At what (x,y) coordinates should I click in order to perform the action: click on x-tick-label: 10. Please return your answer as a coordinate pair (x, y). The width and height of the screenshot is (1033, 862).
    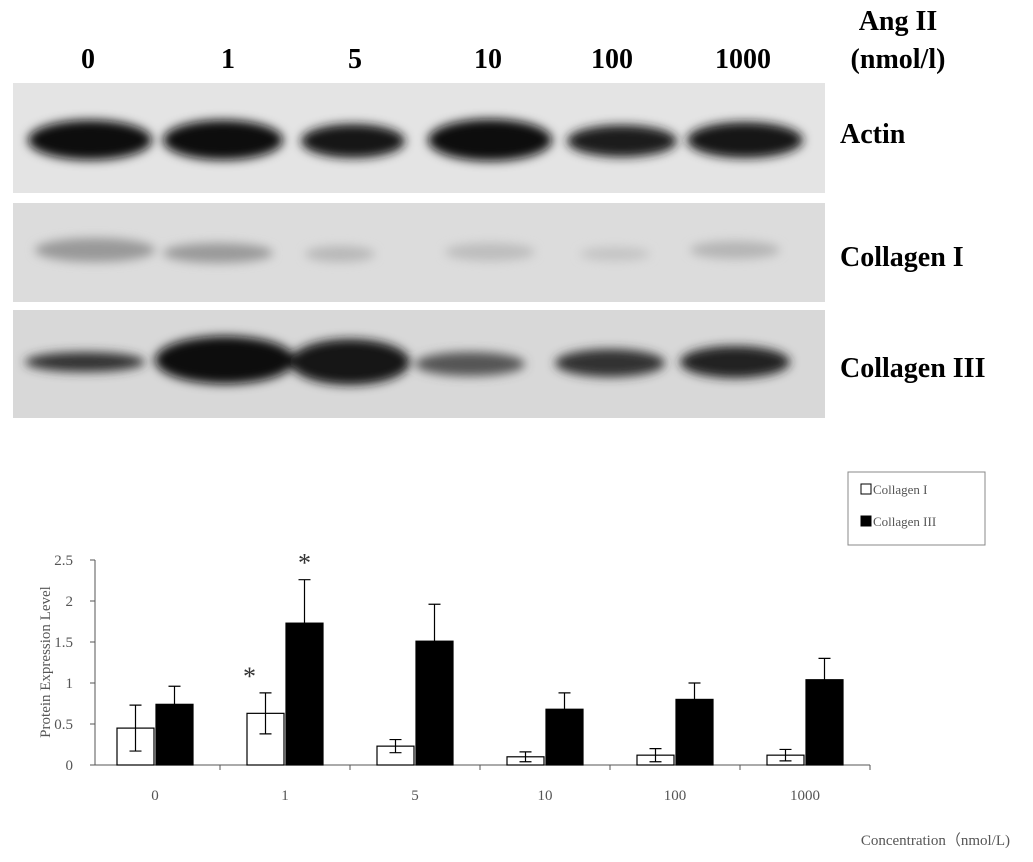
    Looking at the image, I should click on (545, 796).